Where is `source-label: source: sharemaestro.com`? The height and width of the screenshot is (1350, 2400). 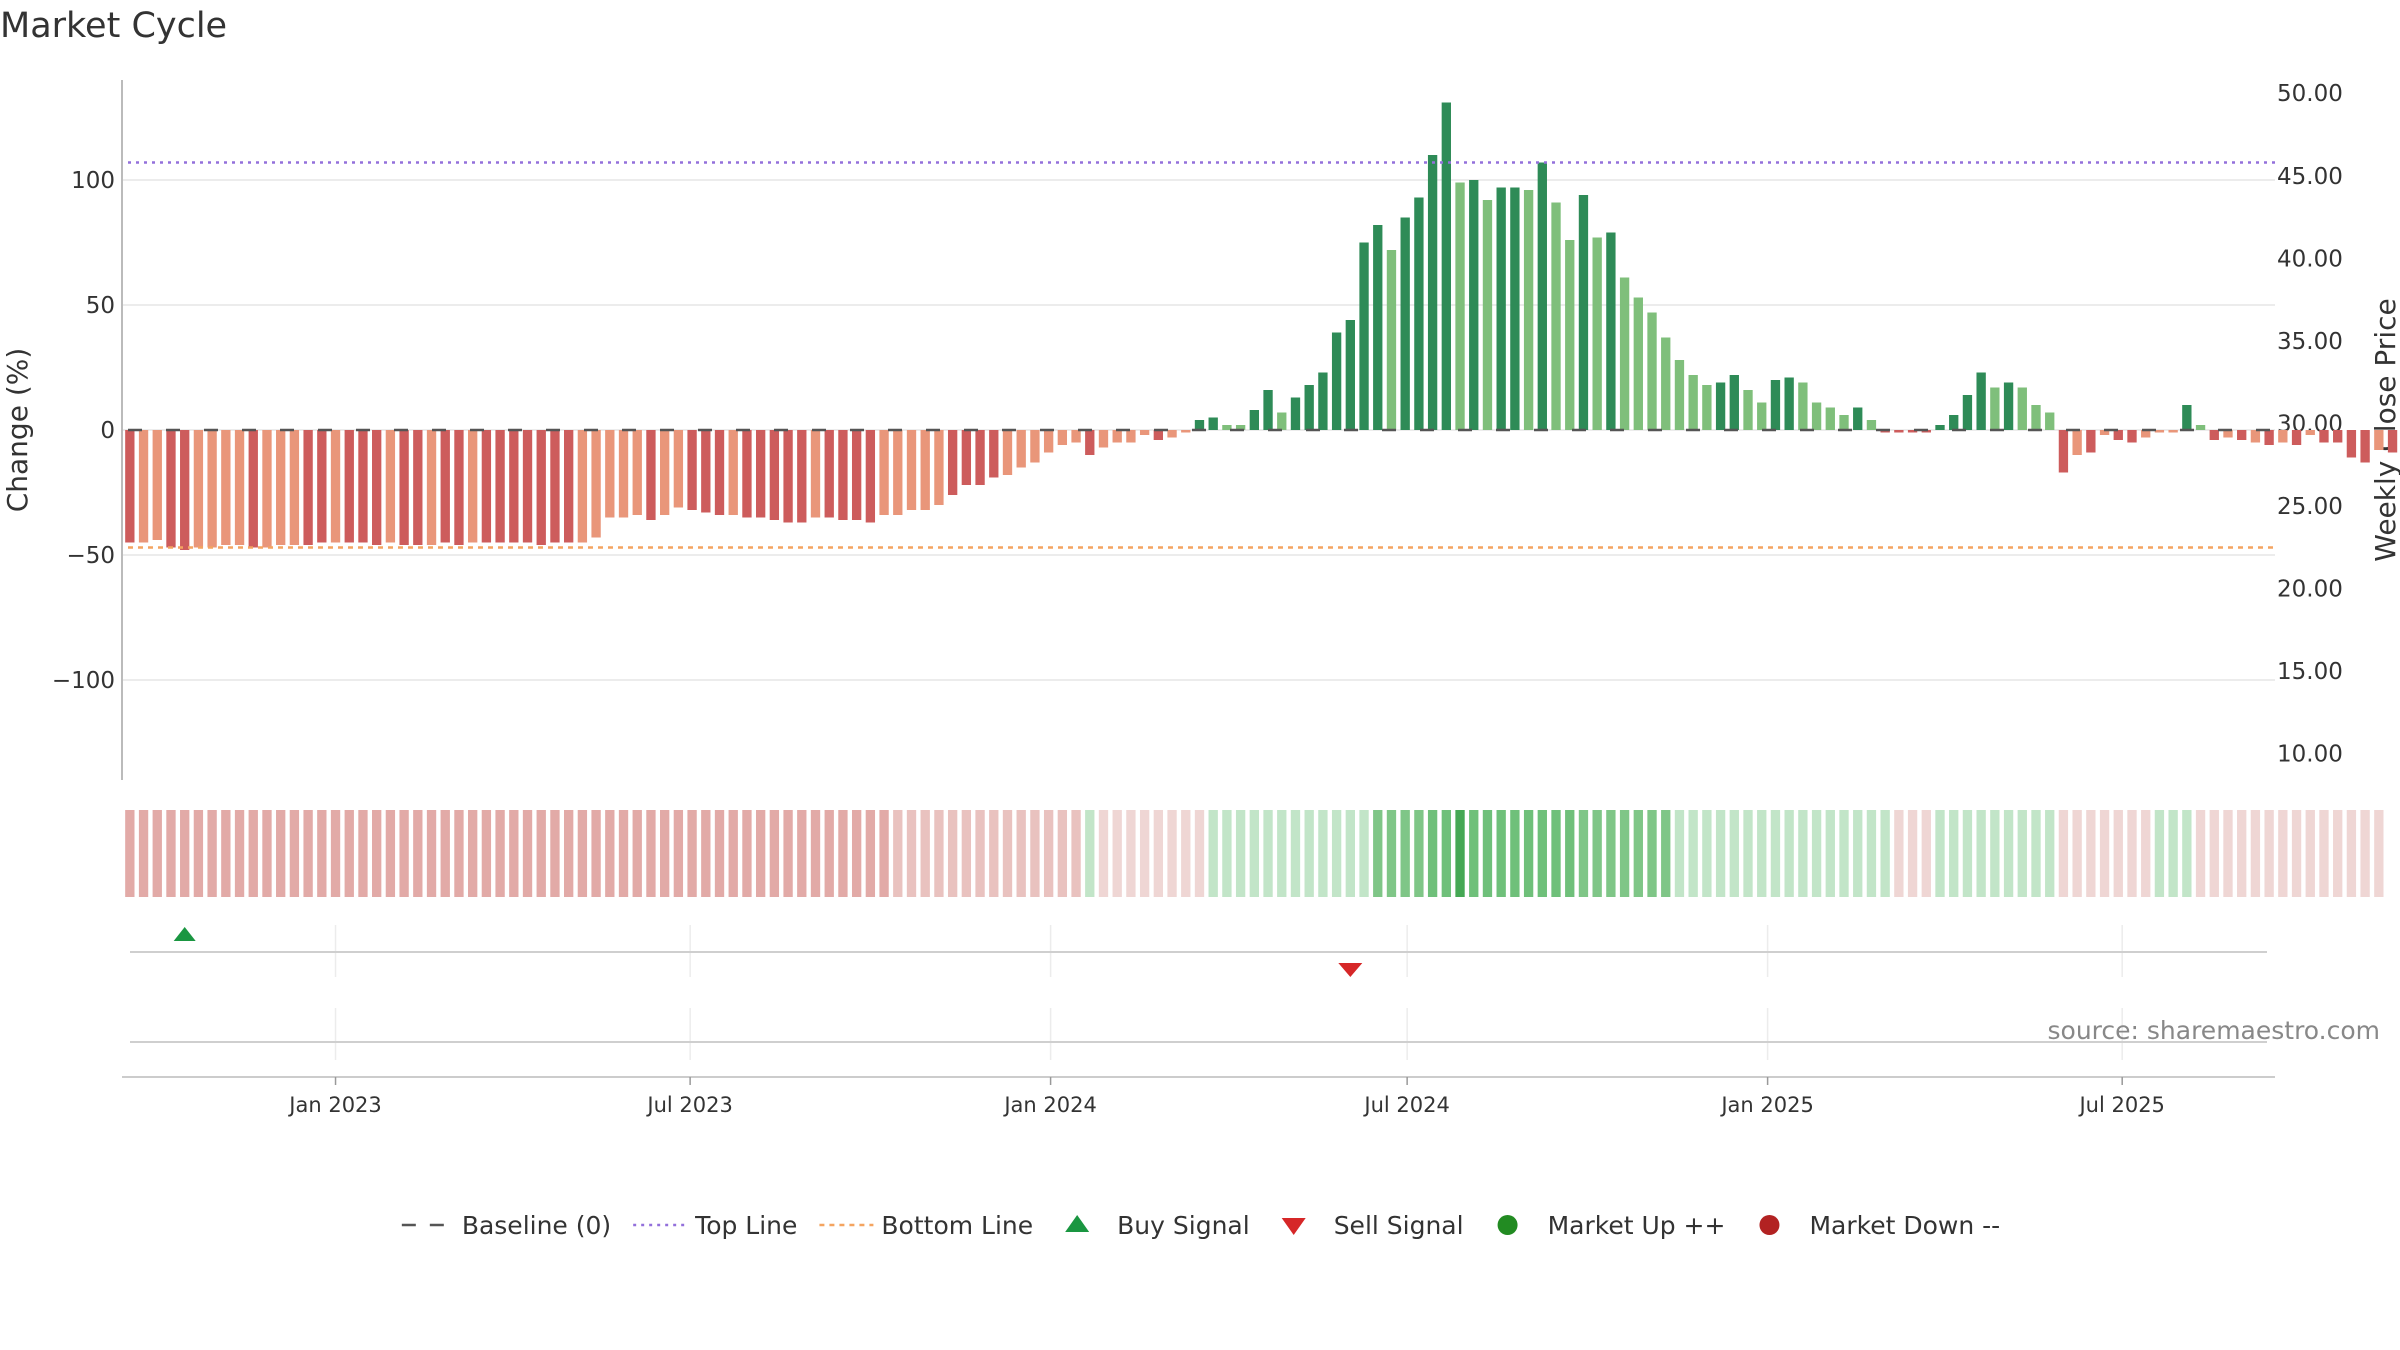
source-label: source: sharemaestro.com is located at coordinates (2214, 1030).